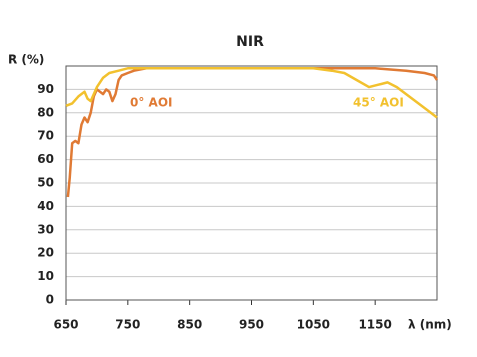 The width and height of the screenshot is (477, 357). What do you see at coordinates (45, 159) in the screenshot?
I see `y-tick-label: 60` at bounding box center [45, 159].